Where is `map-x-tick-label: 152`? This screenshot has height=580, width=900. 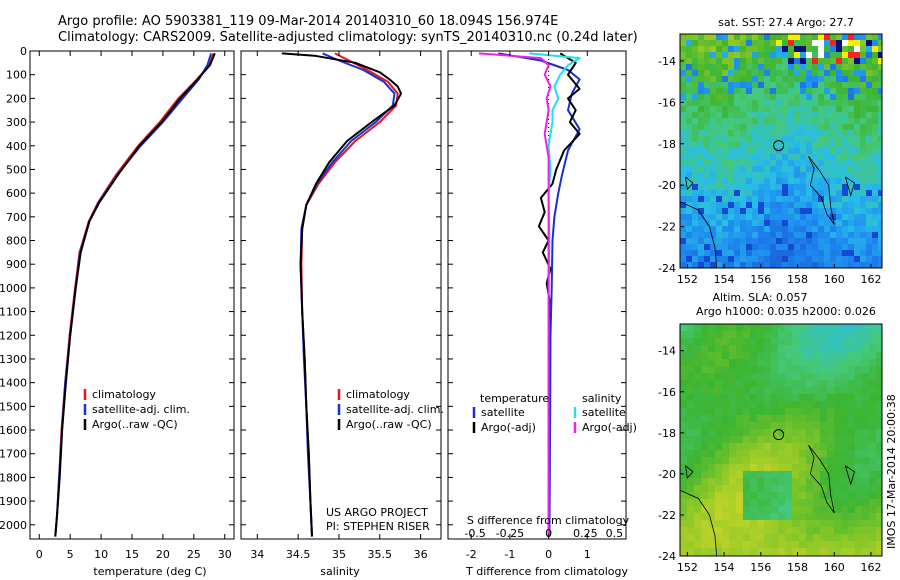 map-x-tick-label: 152 is located at coordinates (687, 567).